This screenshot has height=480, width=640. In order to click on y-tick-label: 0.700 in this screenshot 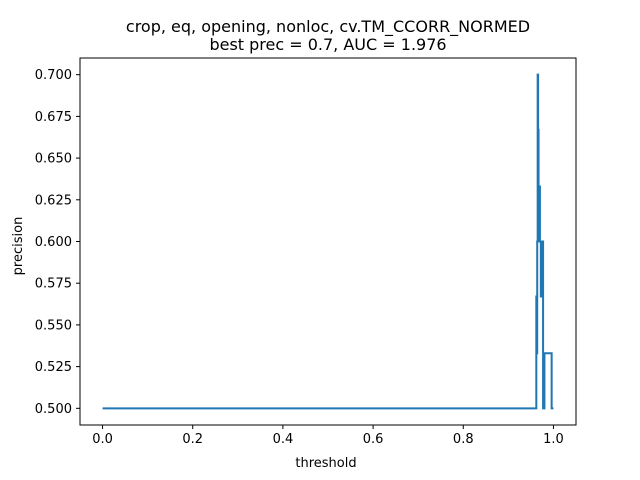, I will do `click(53, 75)`.